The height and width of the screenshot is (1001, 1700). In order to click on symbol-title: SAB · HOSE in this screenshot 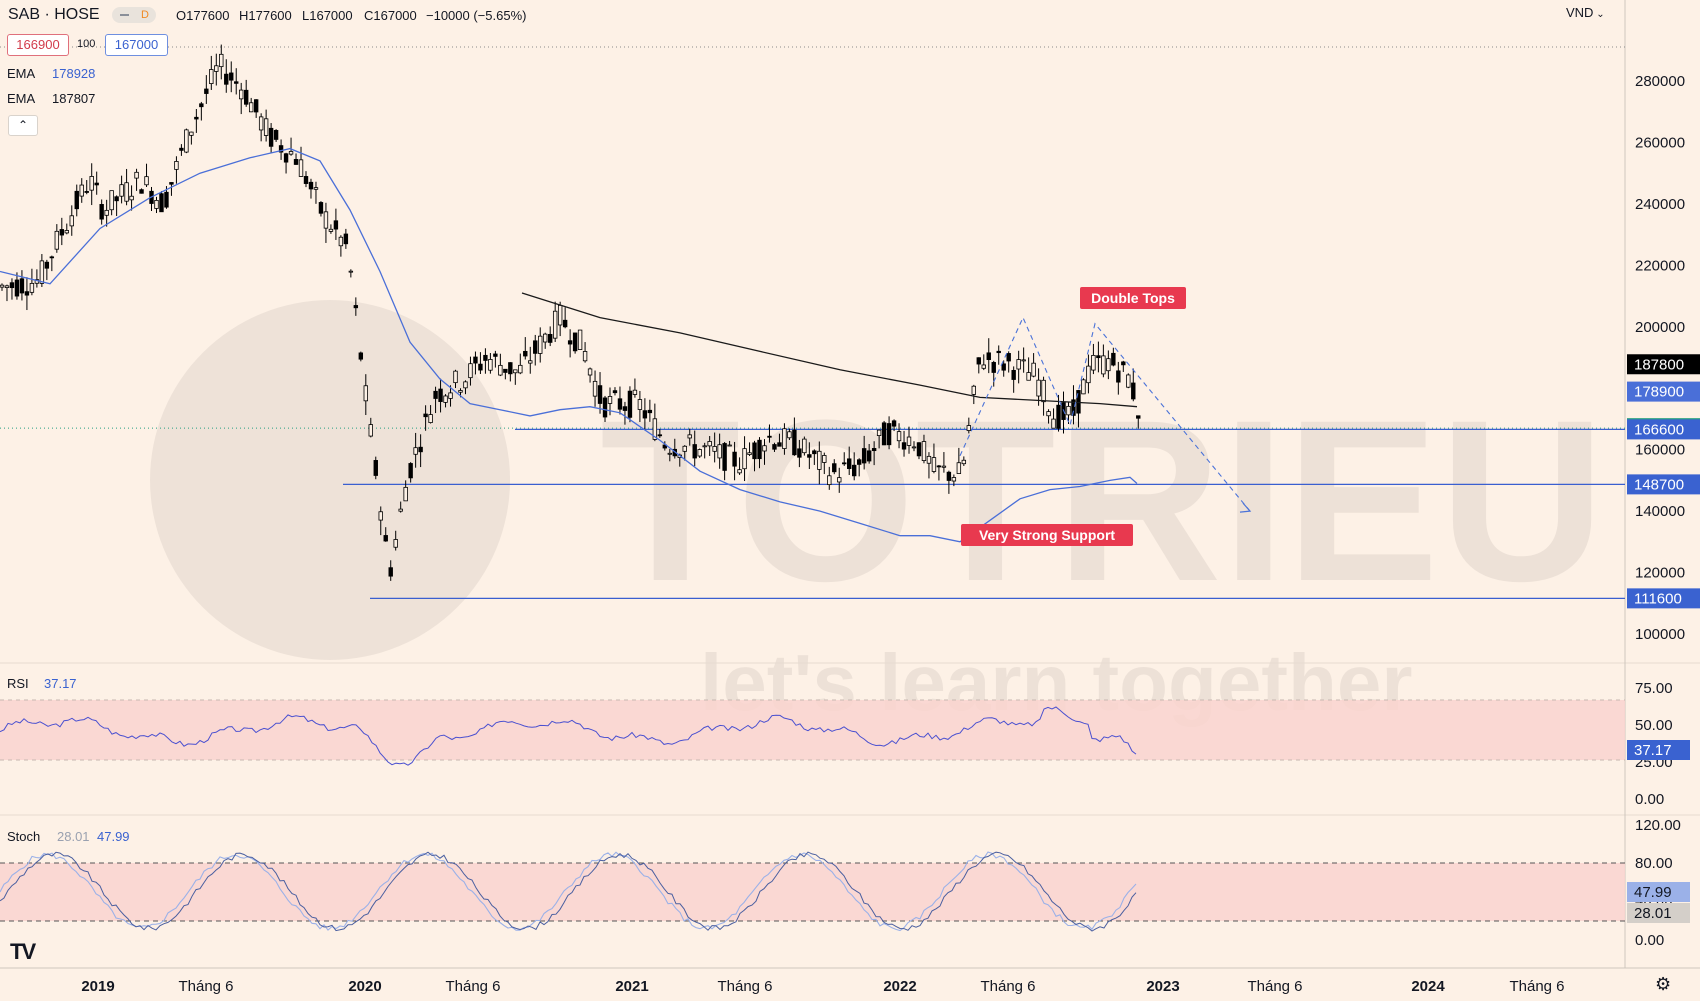, I will do `click(54, 14)`.